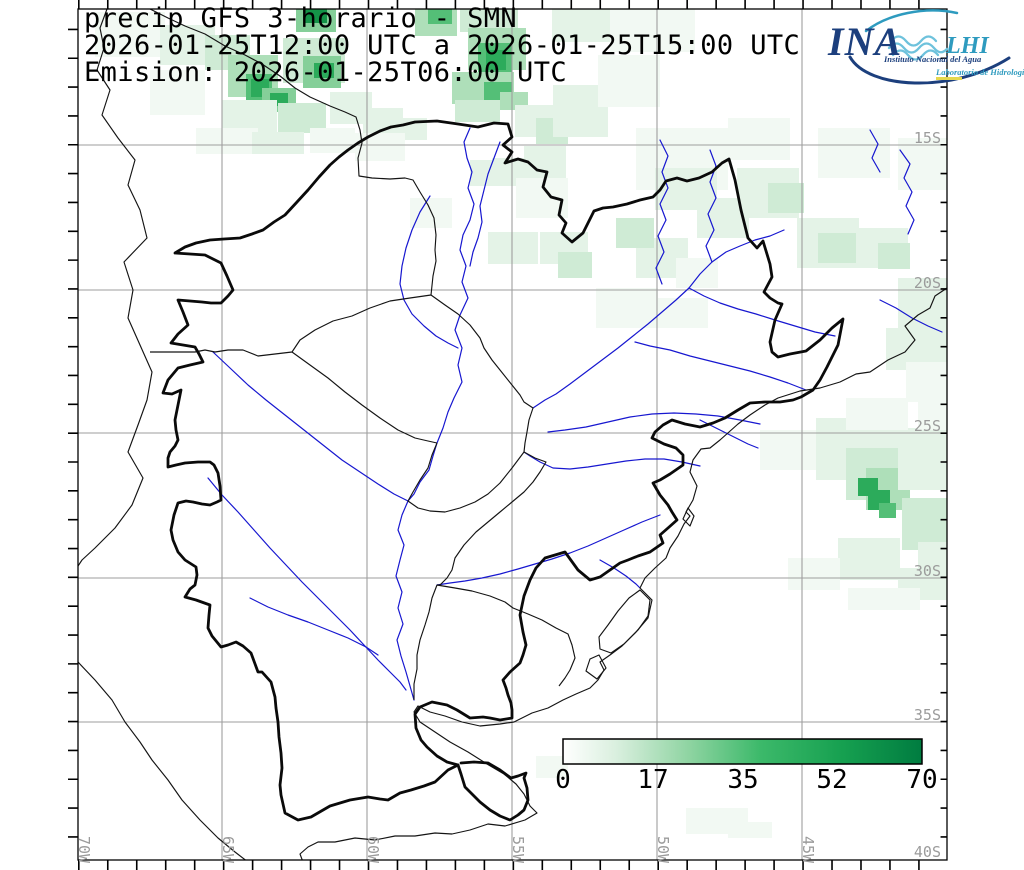  What do you see at coordinates (927, 138) in the screenshot?
I see `lat-label-15s: 15S` at bounding box center [927, 138].